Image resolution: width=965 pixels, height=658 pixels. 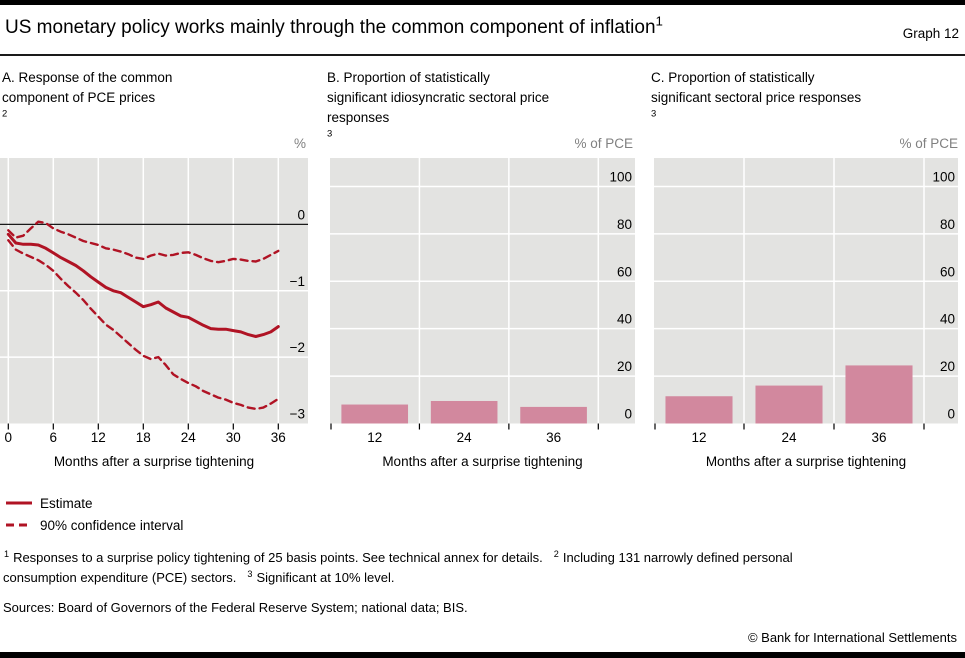 What do you see at coordinates (112, 525) in the screenshot?
I see `legend-label-confidence-interval: 90% confidence interval` at bounding box center [112, 525].